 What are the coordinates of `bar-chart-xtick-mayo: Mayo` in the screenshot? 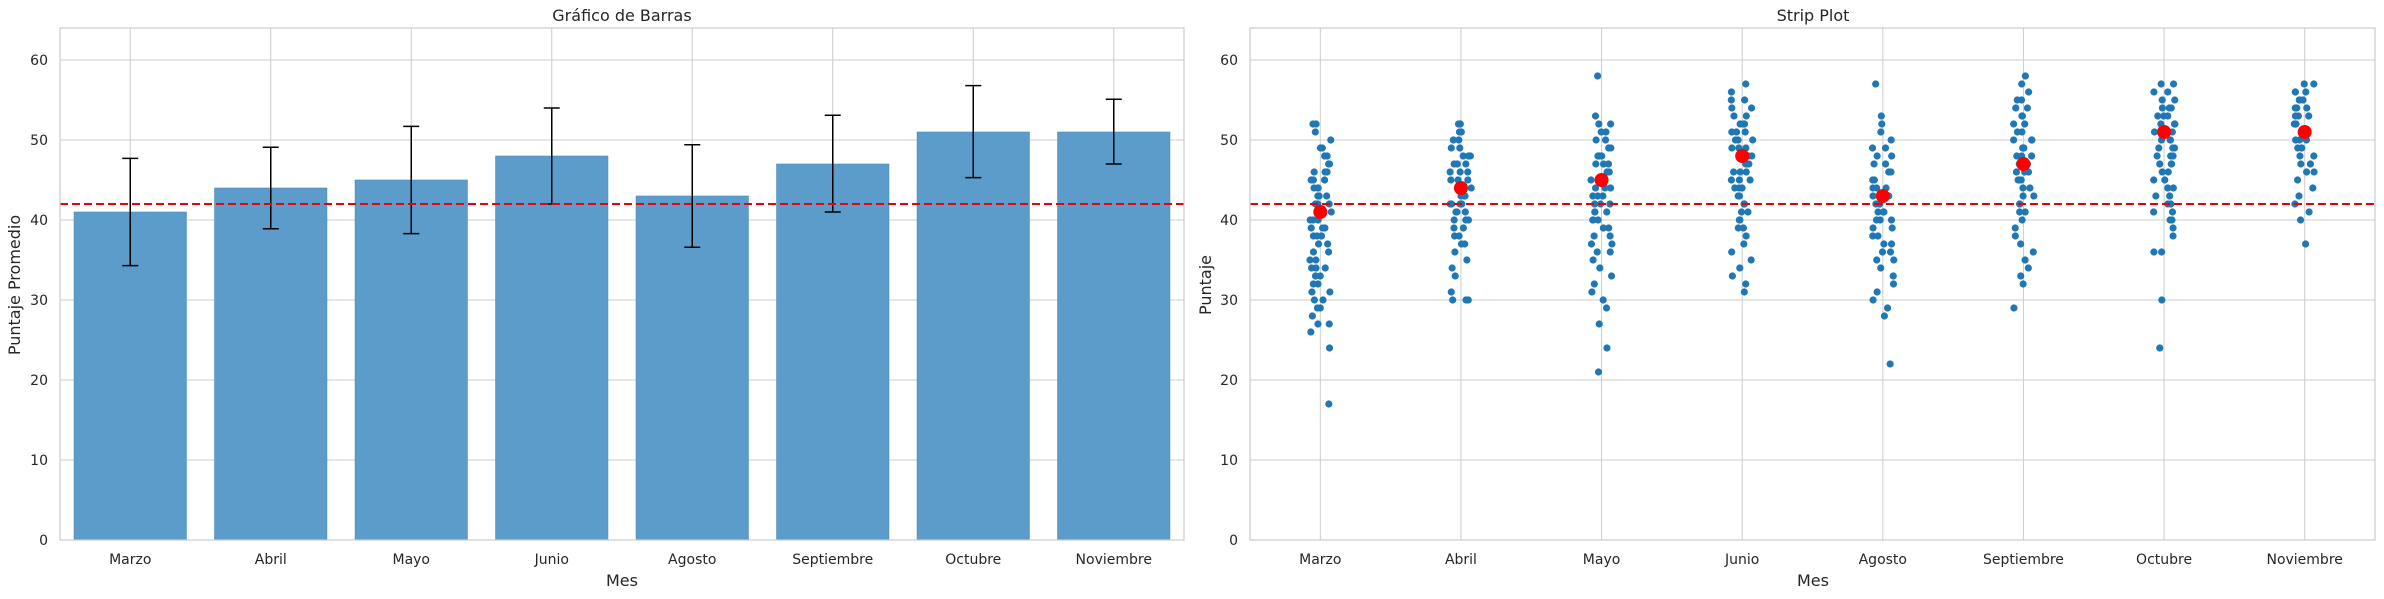 It's located at (411, 560).